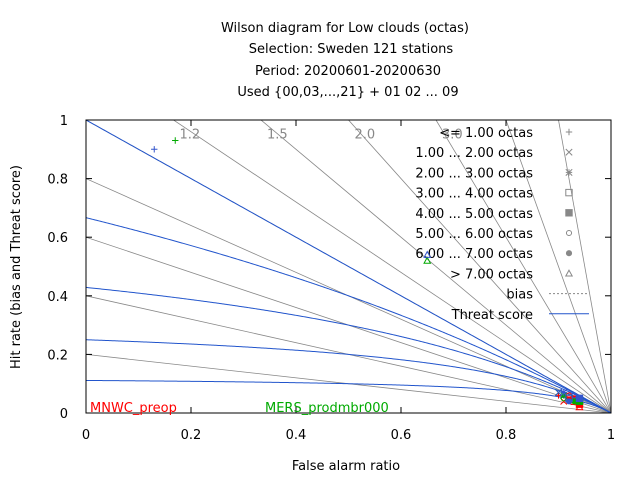  Describe the element at coordinates (486, 133) in the screenshot. I see `legend-entry-label: <= 1.00 octas` at that location.